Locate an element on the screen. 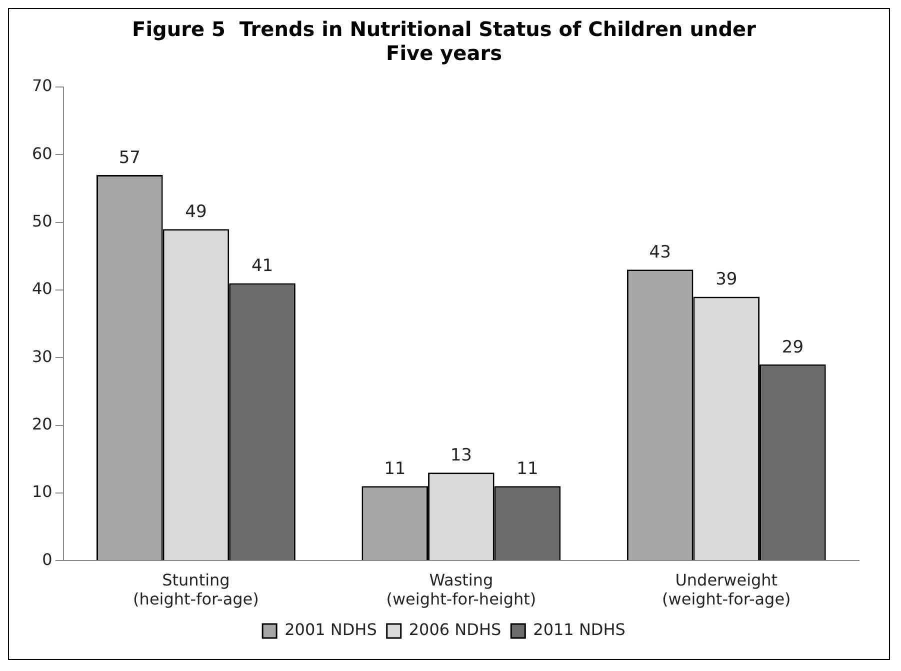 The height and width of the screenshot is (671, 901). y-tick-label: 60 is located at coordinates (42, 153).